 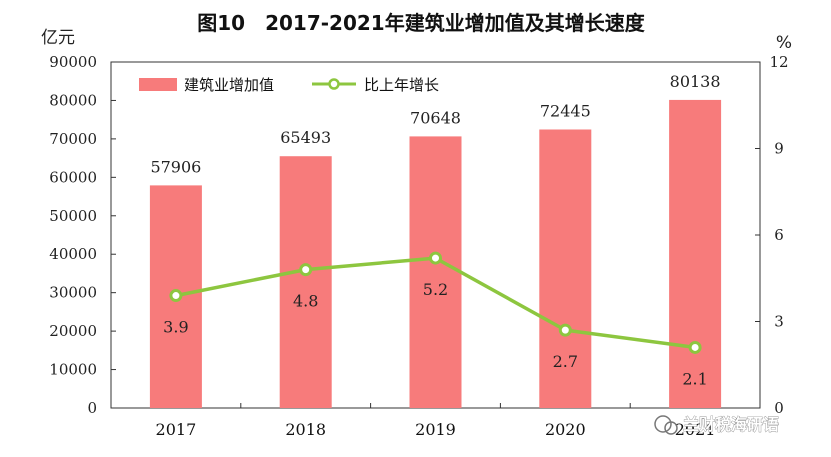 I want to click on legend-bar-label: 建筑业增加值, so click(x=229, y=85).